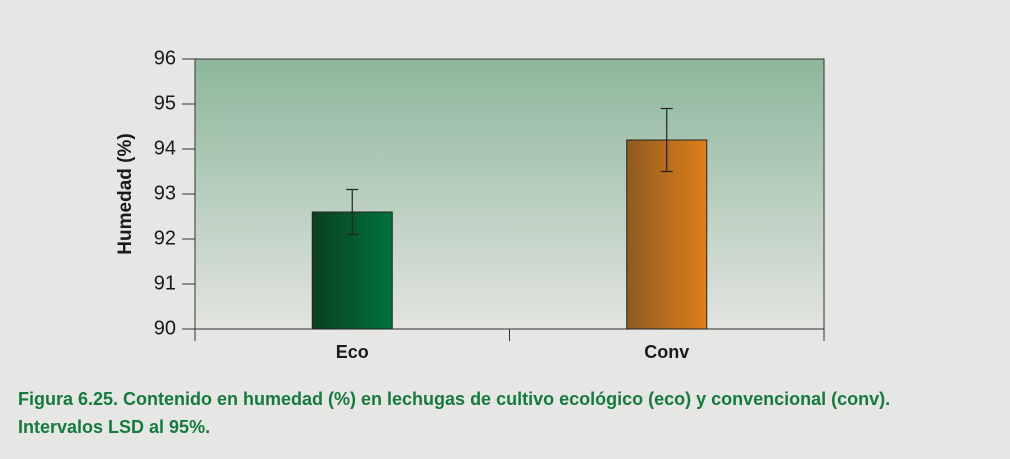 This screenshot has width=1010, height=459. What do you see at coordinates (114, 427) in the screenshot?
I see `caption: Intervalos LSD al 95%.` at bounding box center [114, 427].